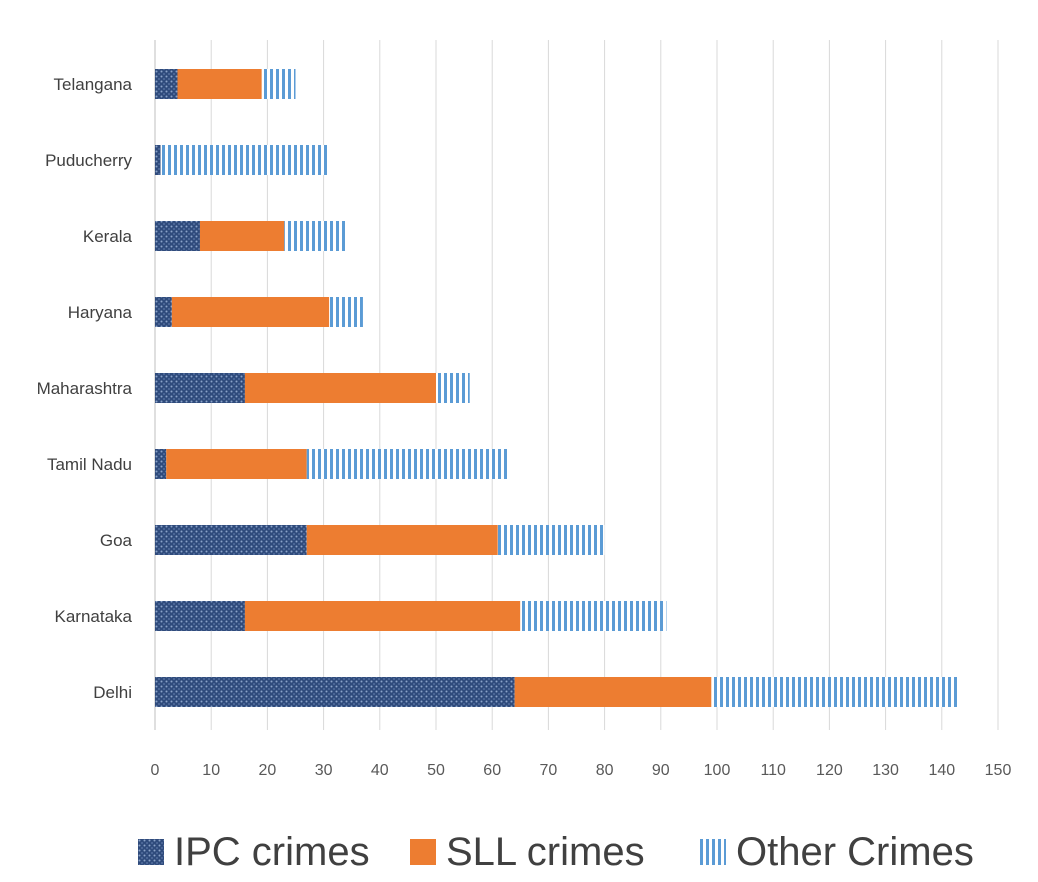 This screenshot has height=882, width=1038. I want to click on legend-label-other: Other Crimes, so click(855, 851).